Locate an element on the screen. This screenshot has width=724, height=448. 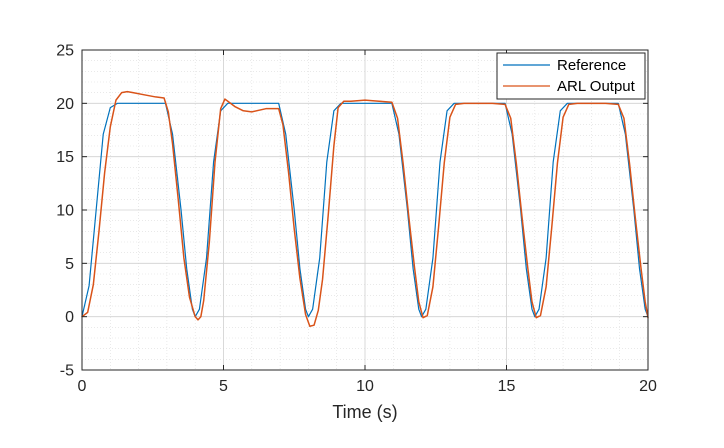
x-tick-label: 5 is located at coordinates (223, 386).